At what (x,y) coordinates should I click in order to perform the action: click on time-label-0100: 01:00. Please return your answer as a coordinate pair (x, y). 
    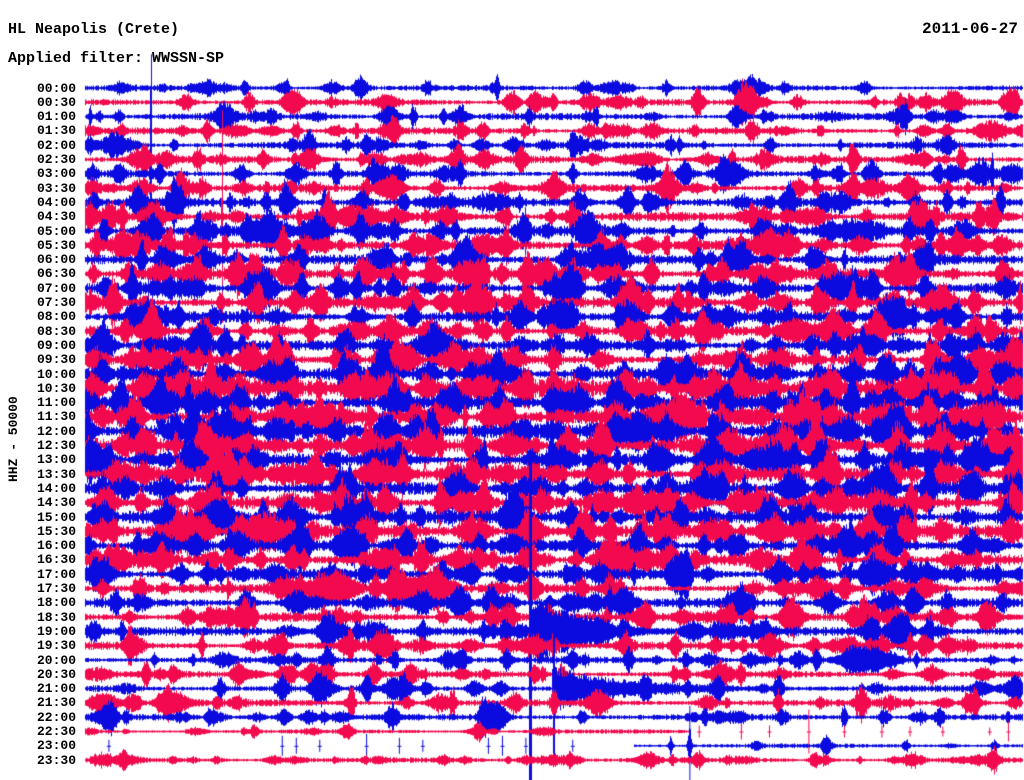
    Looking at the image, I should click on (56, 117).